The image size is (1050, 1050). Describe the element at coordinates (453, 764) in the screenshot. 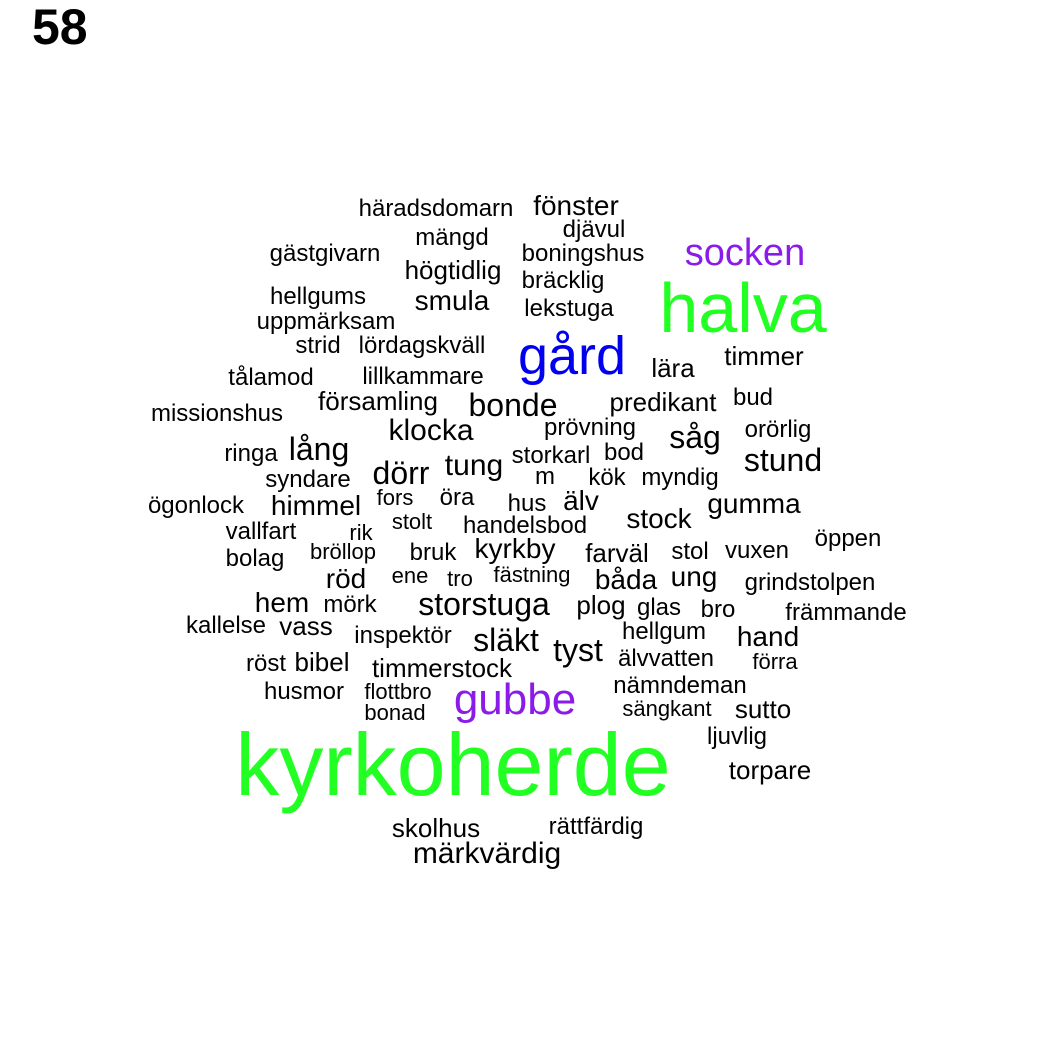

I see `word-0: kyrkoherde` at that location.